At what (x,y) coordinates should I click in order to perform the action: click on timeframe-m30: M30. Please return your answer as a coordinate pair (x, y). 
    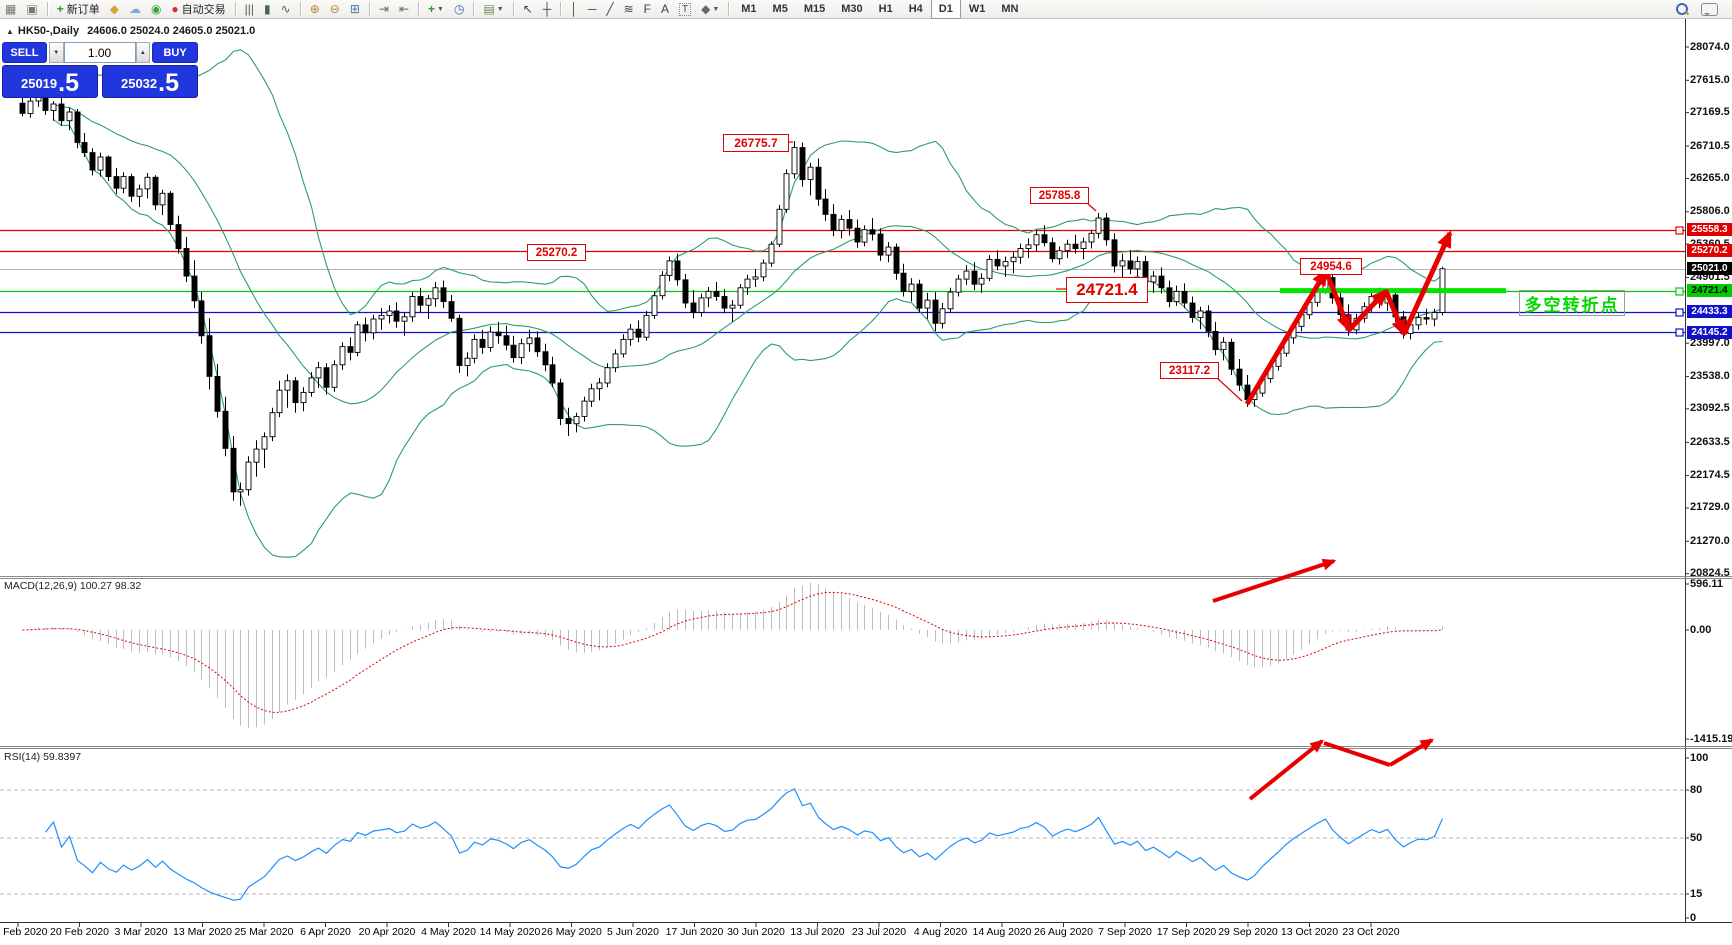
    Looking at the image, I should click on (852, 9).